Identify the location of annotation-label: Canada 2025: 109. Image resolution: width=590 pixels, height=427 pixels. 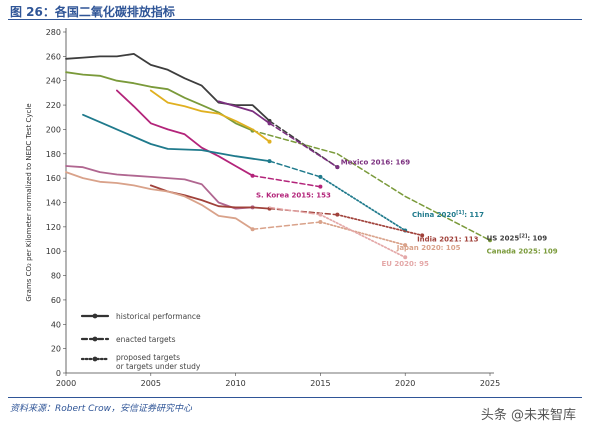
(522, 252).